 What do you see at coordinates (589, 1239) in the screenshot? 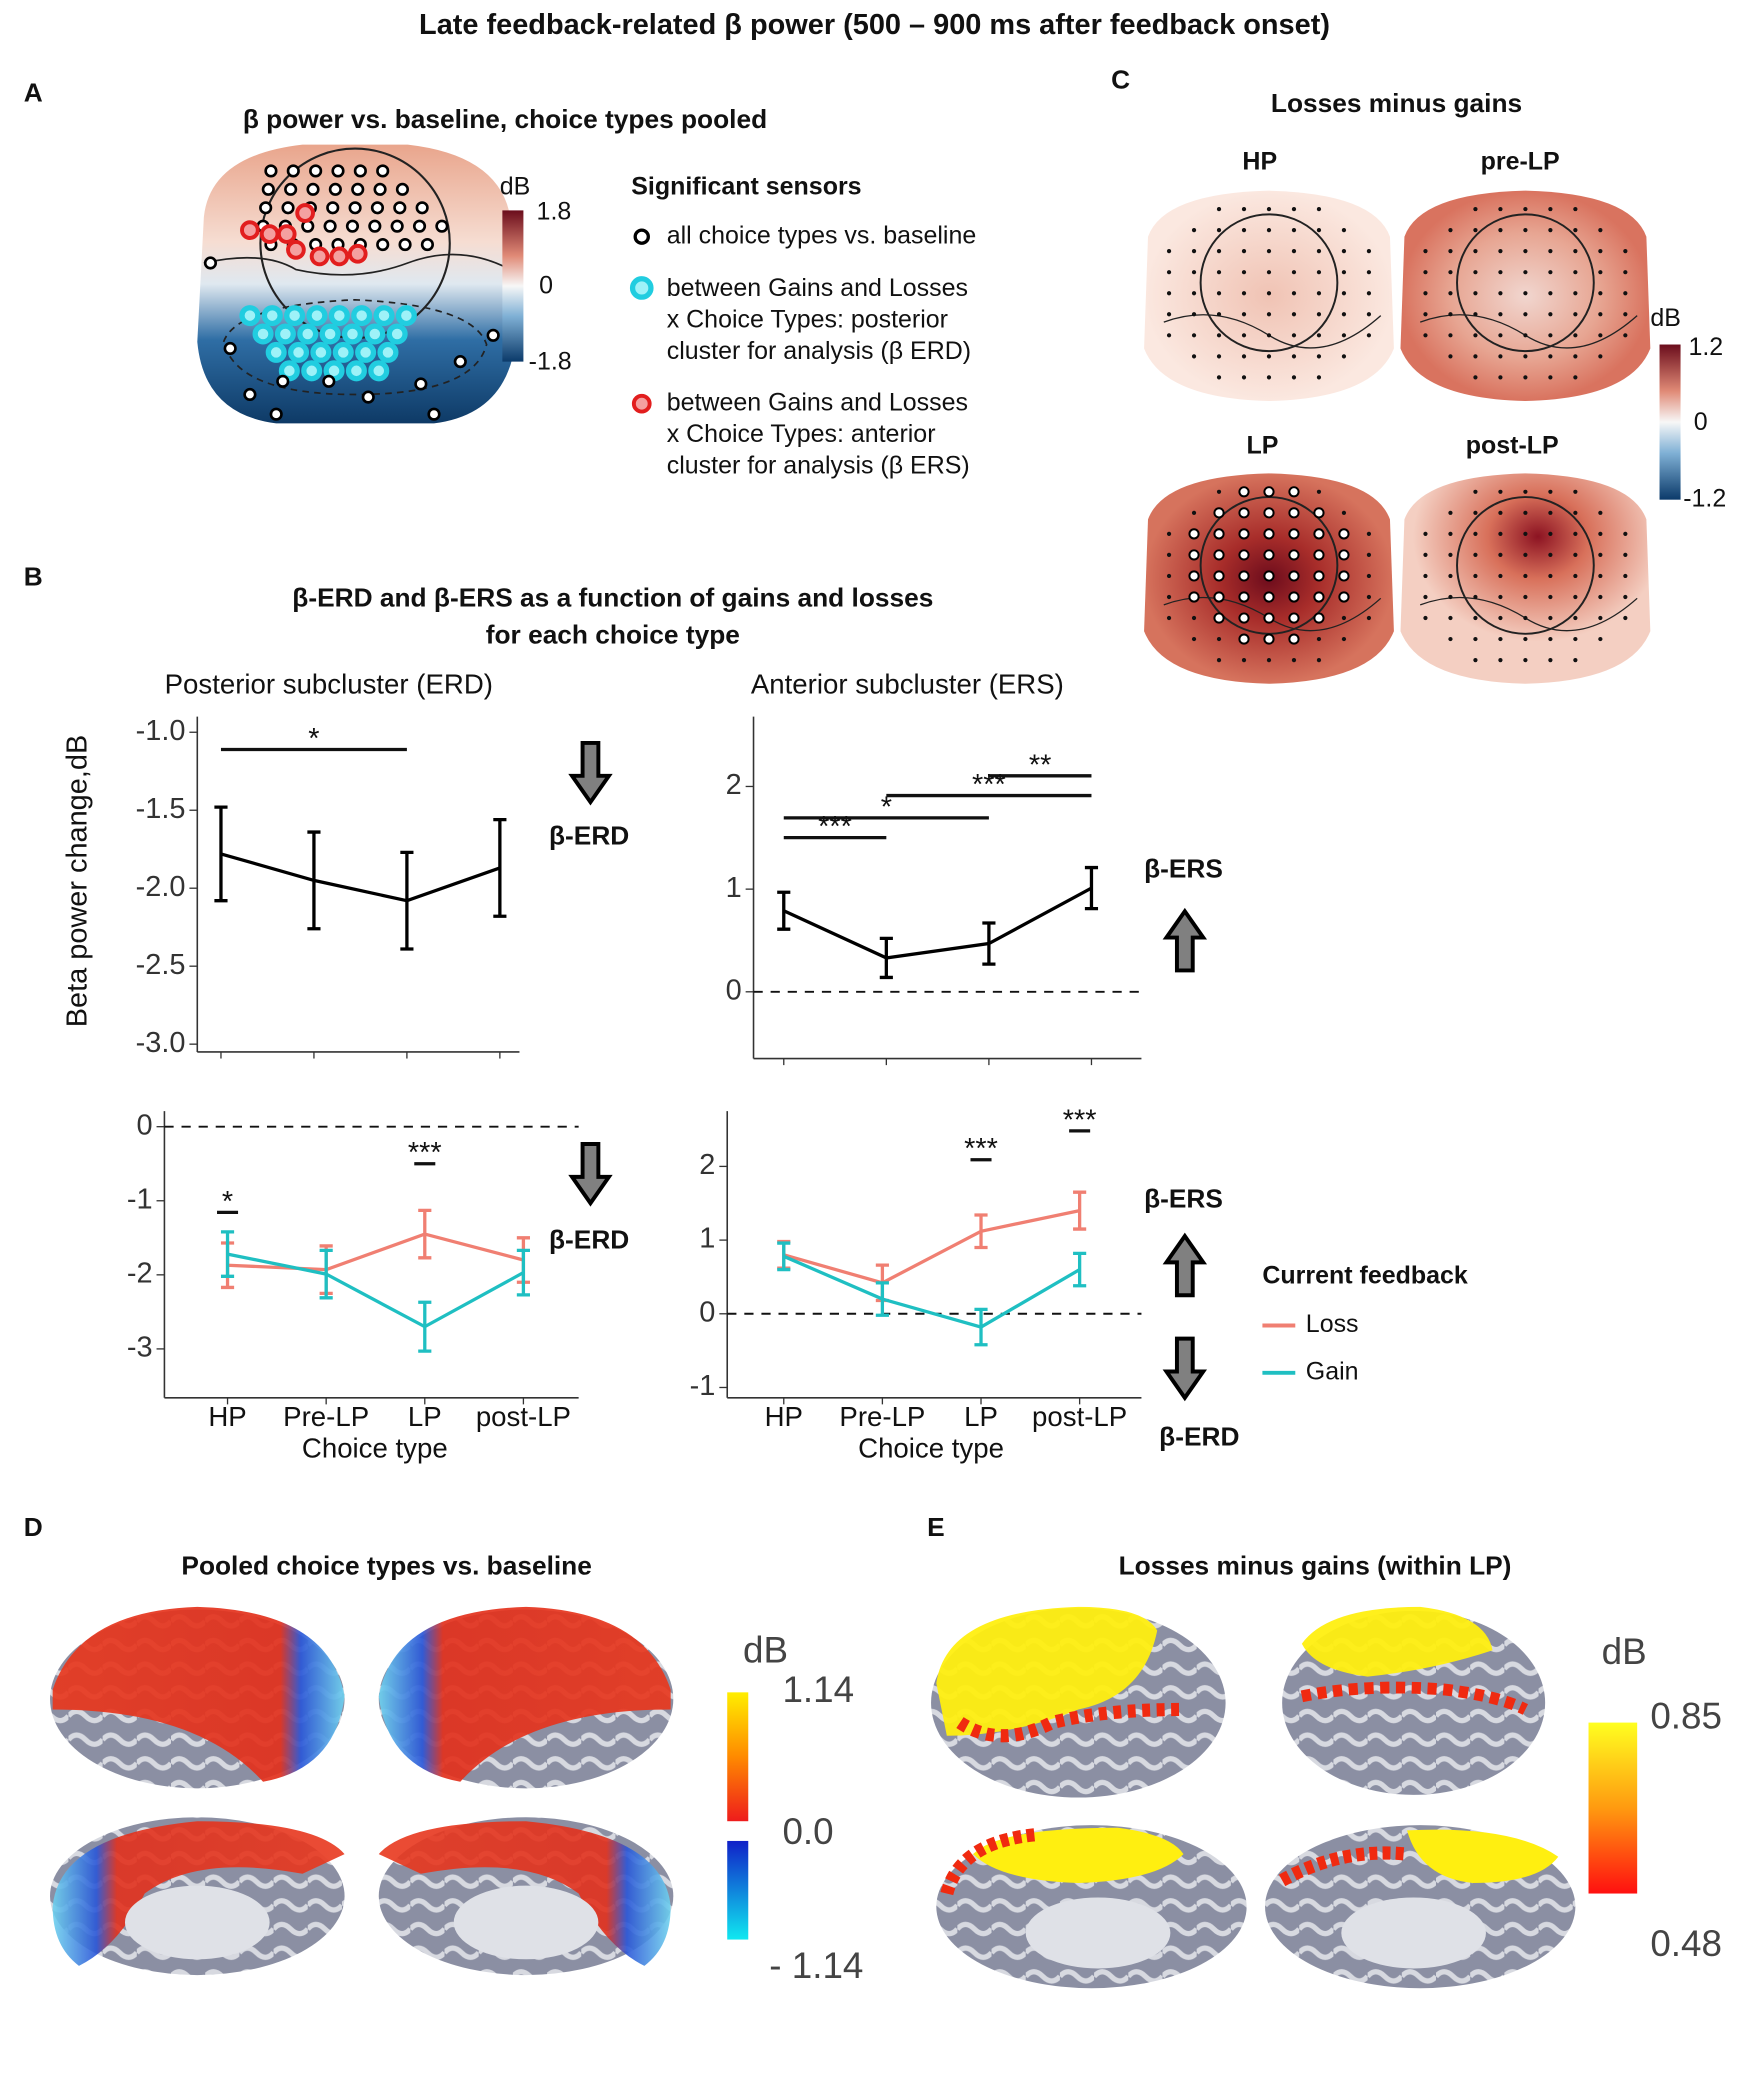
I see `side-label: β-ERD` at bounding box center [589, 1239].